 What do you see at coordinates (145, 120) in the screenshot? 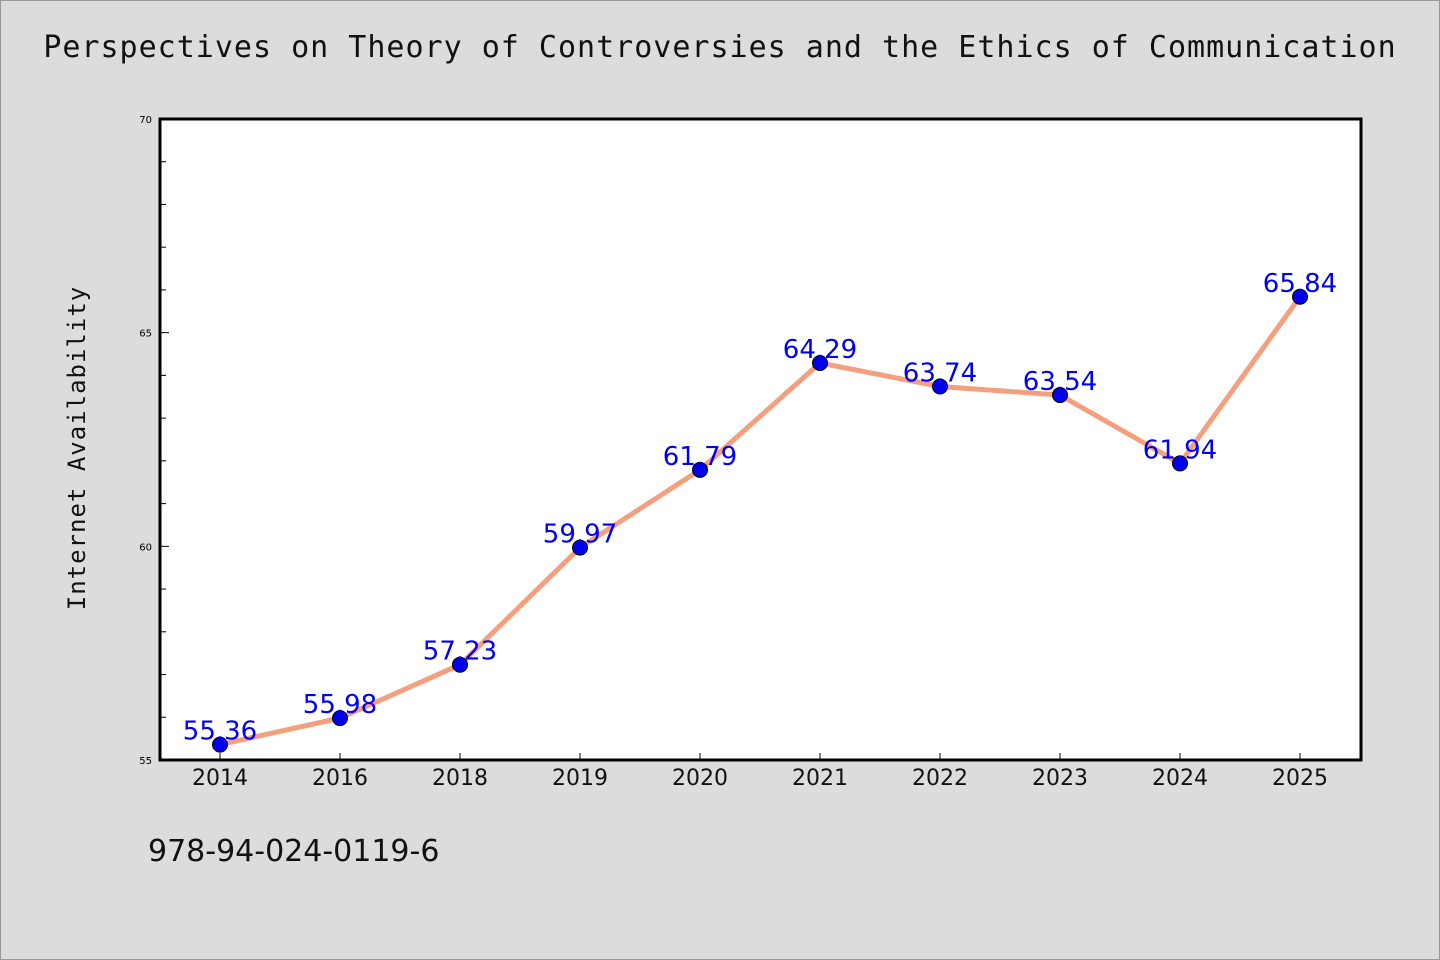
I see `y-tick-label: 70` at bounding box center [145, 120].